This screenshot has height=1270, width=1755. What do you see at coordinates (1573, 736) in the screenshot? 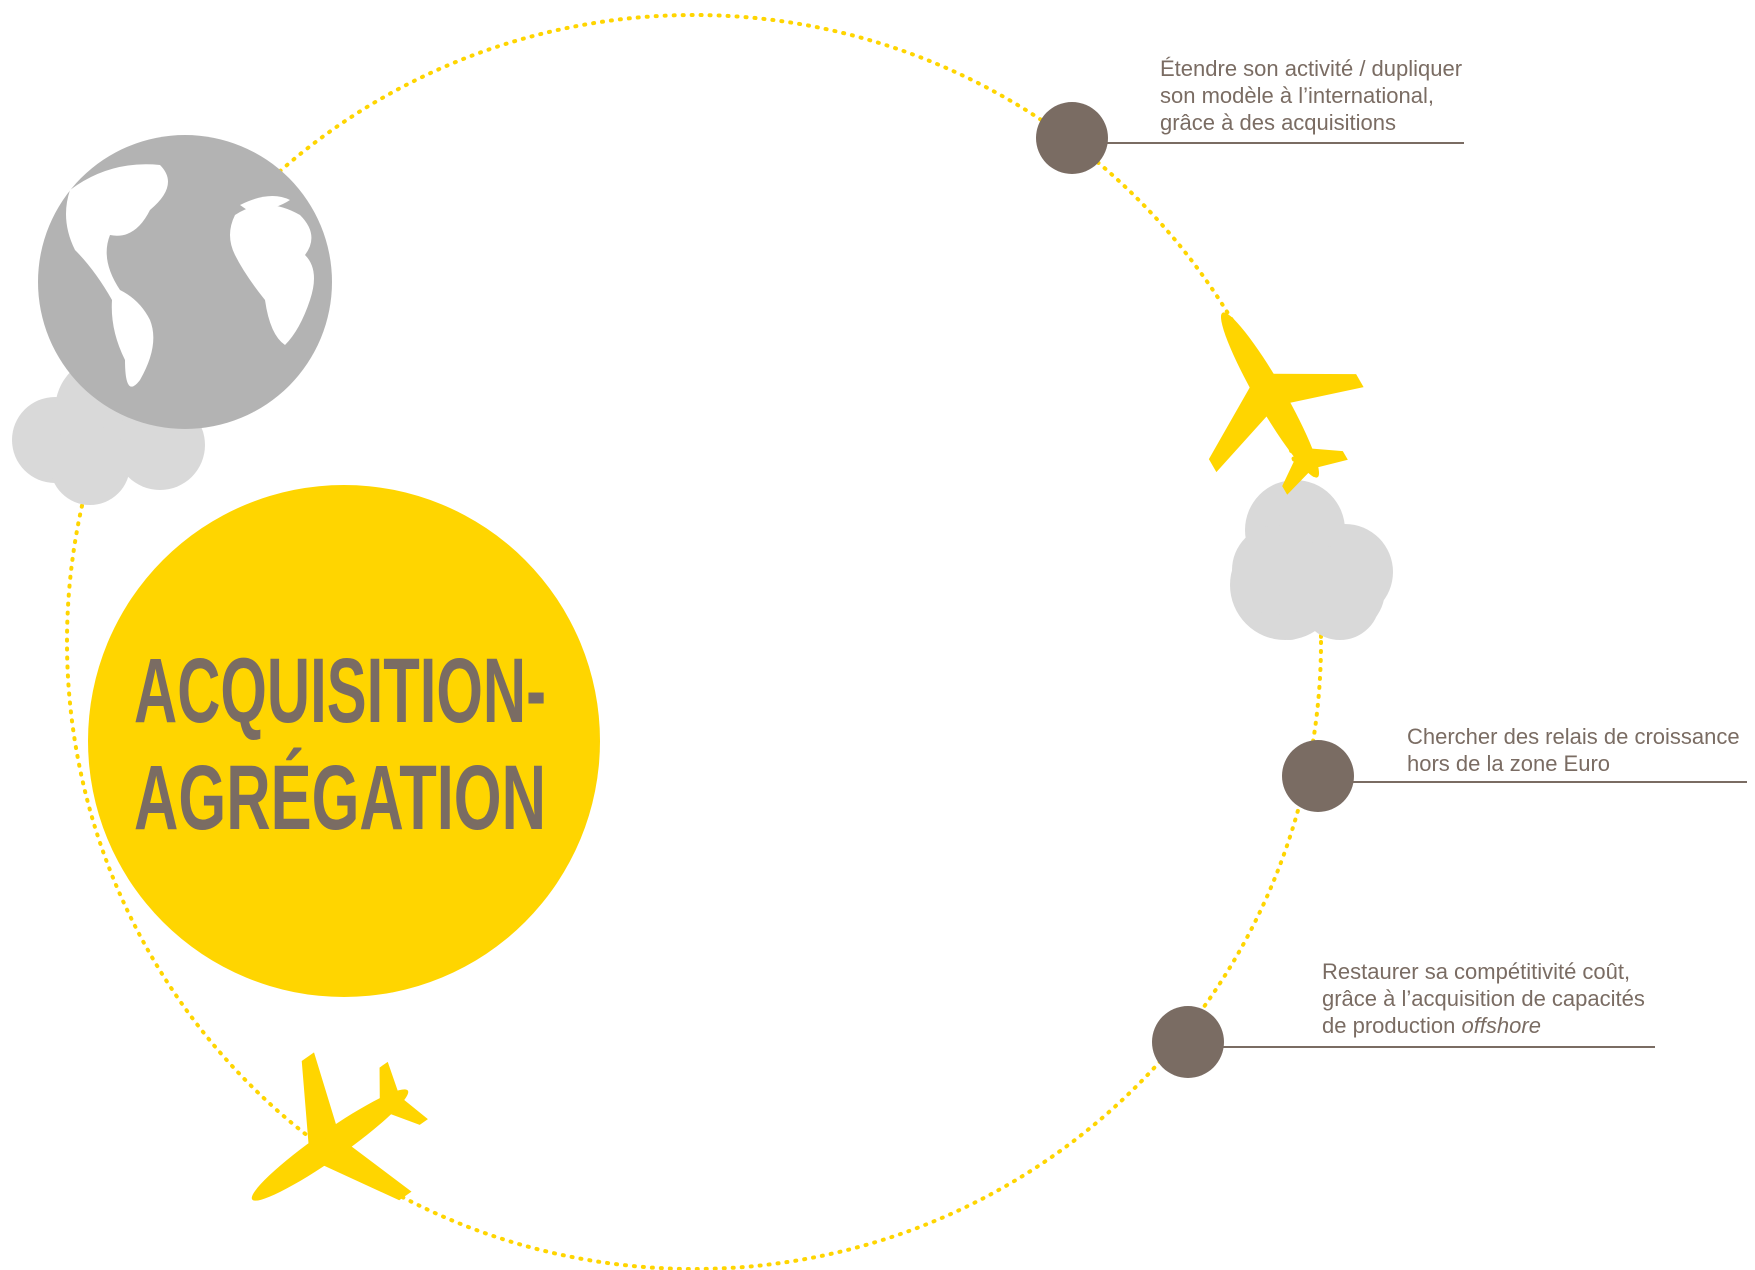
I see `item-text: Chercher des relais de croissance` at bounding box center [1573, 736].